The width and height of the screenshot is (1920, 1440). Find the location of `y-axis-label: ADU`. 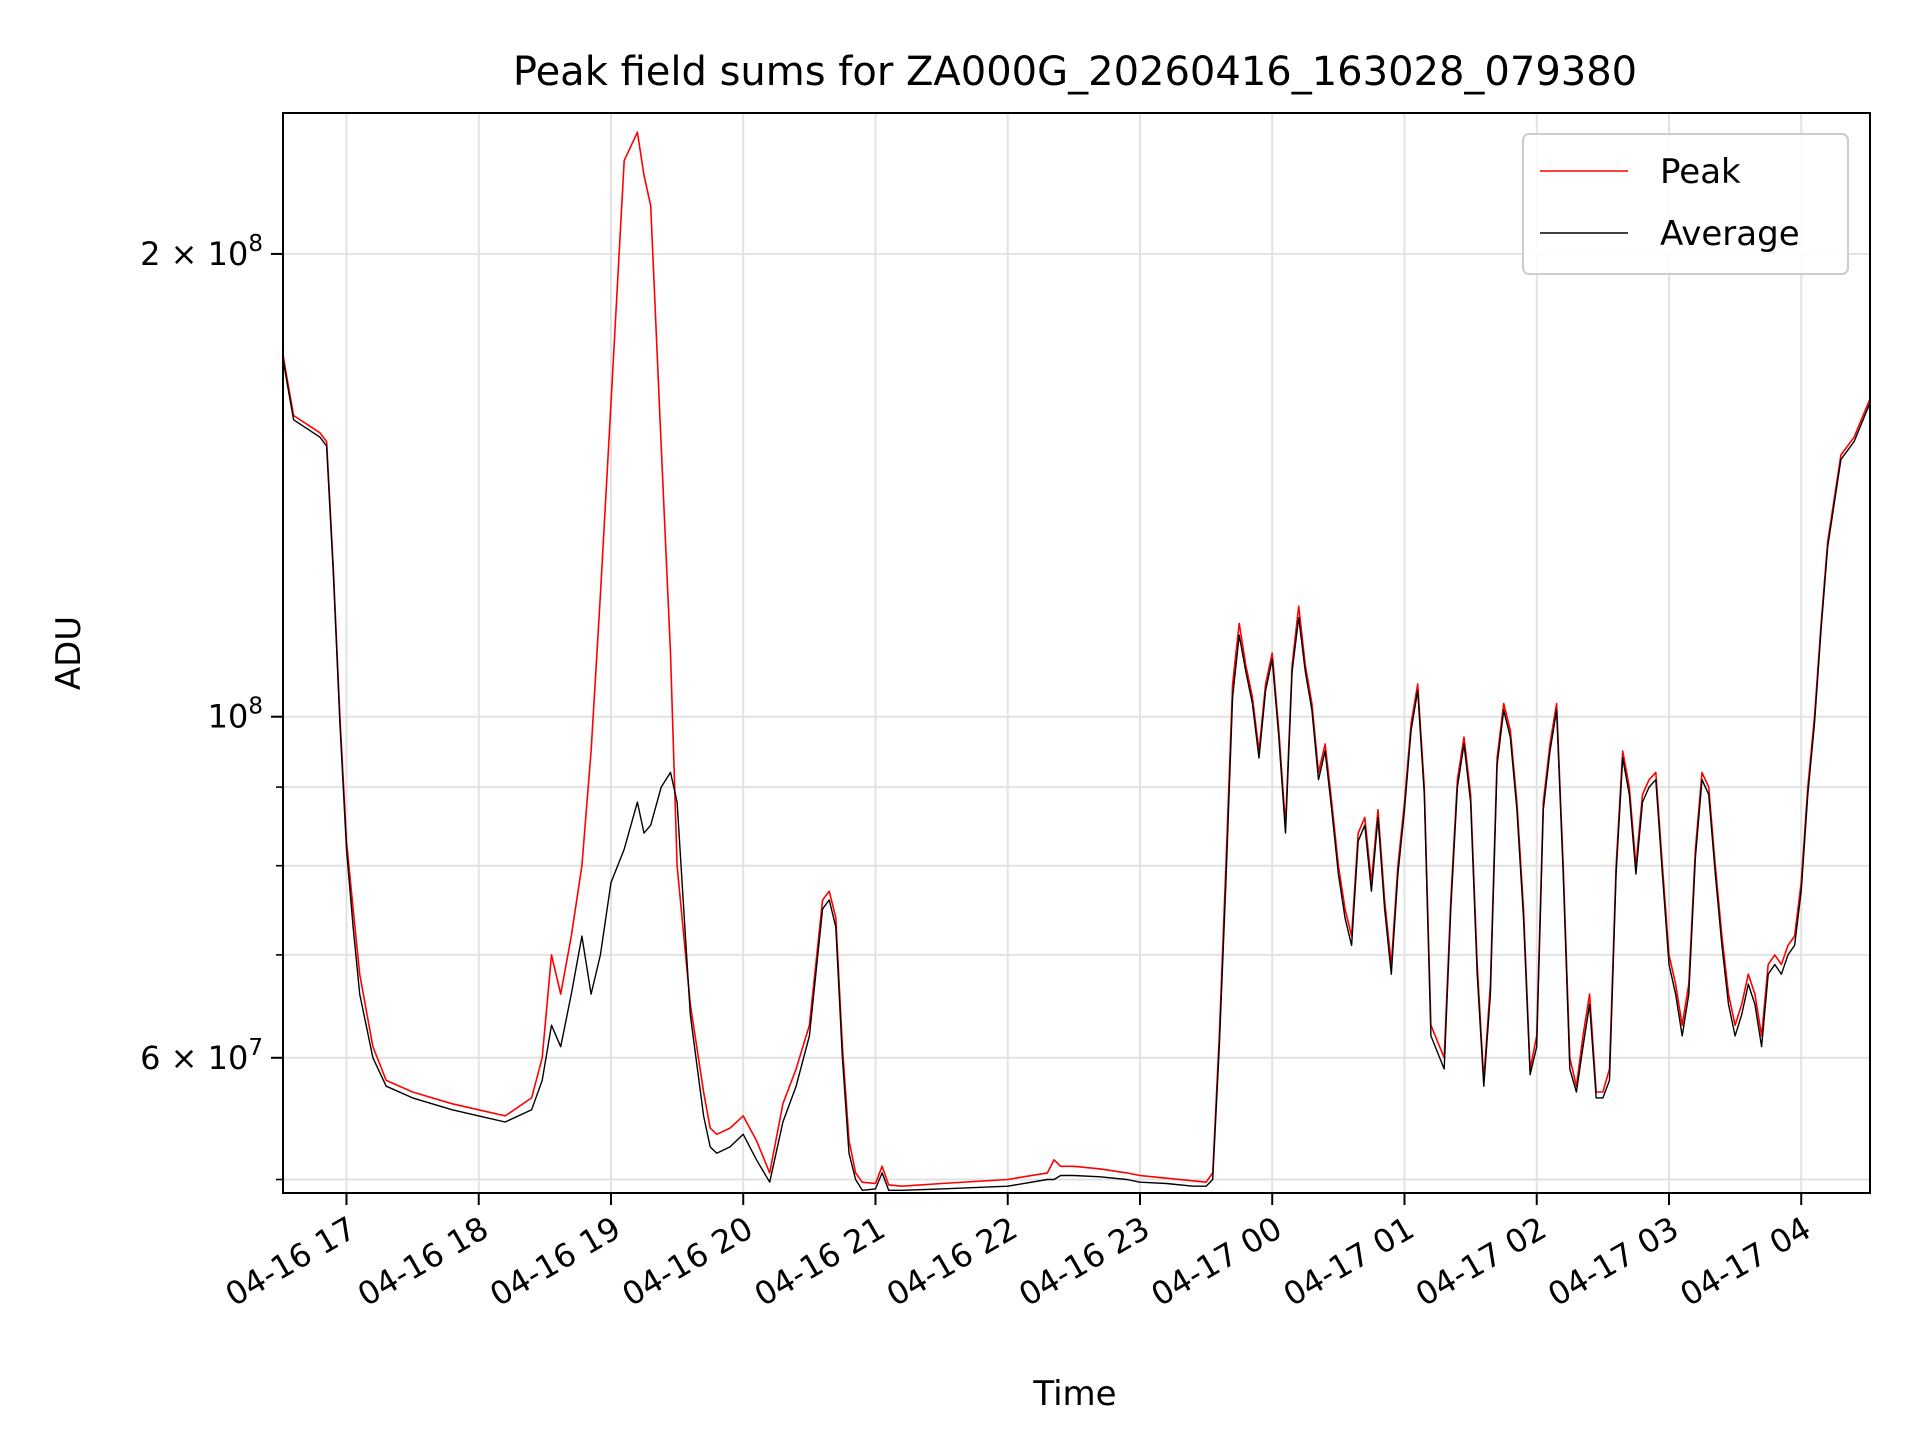

y-axis-label: ADU is located at coordinates (69, 653).